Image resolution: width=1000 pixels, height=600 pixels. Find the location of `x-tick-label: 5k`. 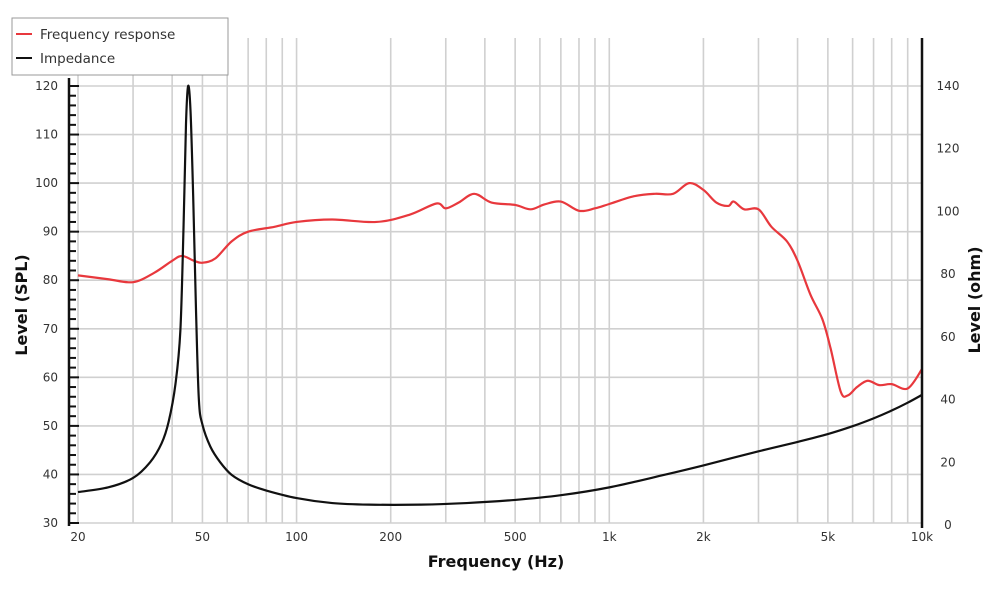

x-tick-label: 5k is located at coordinates (828, 537).